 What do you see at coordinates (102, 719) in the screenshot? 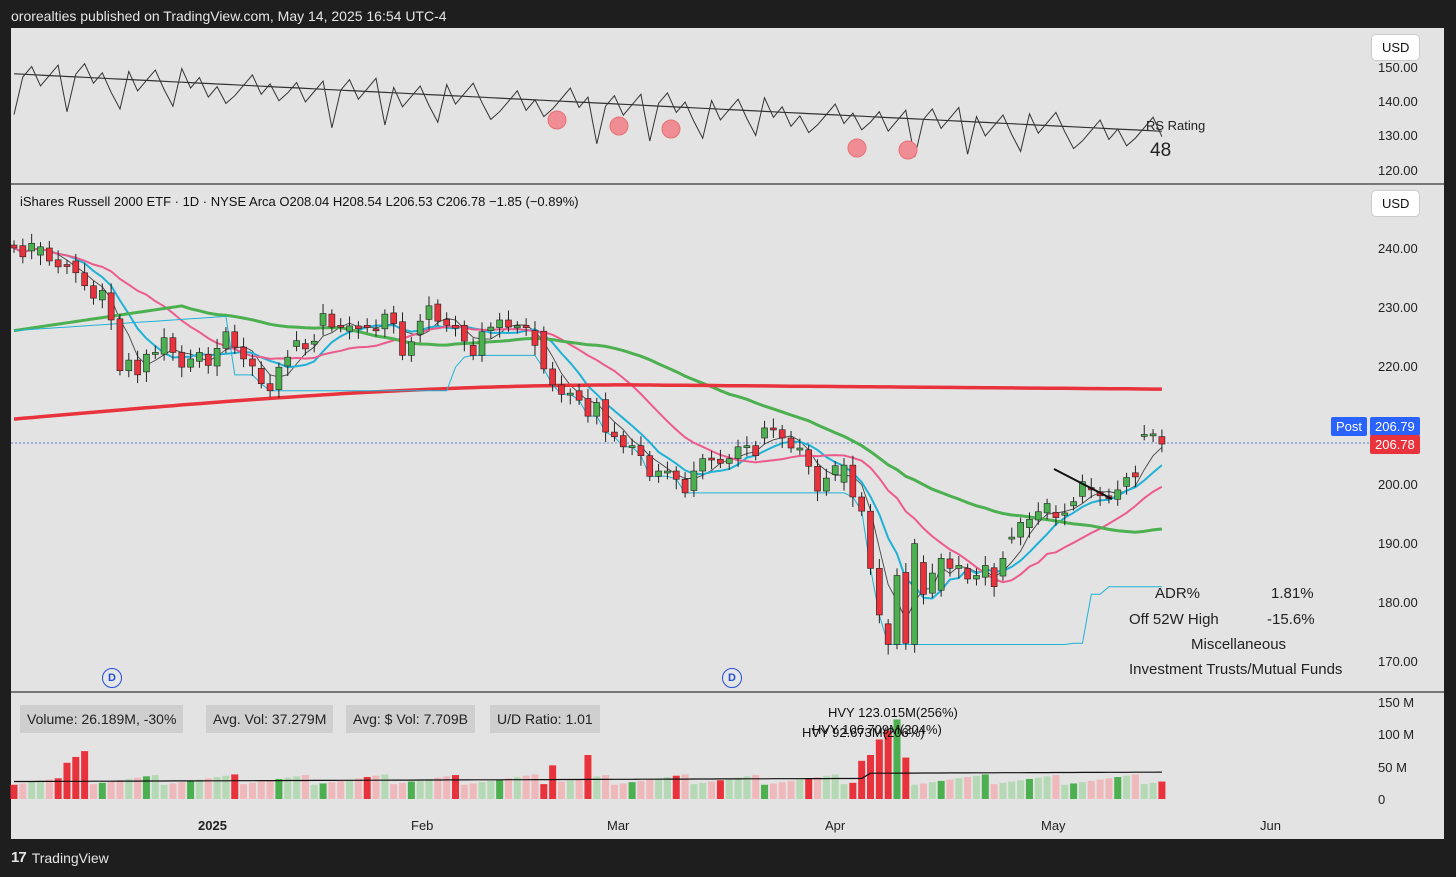
I see `volume-stat: Volume: 26.189M, -30%` at bounding box center [102, 719].